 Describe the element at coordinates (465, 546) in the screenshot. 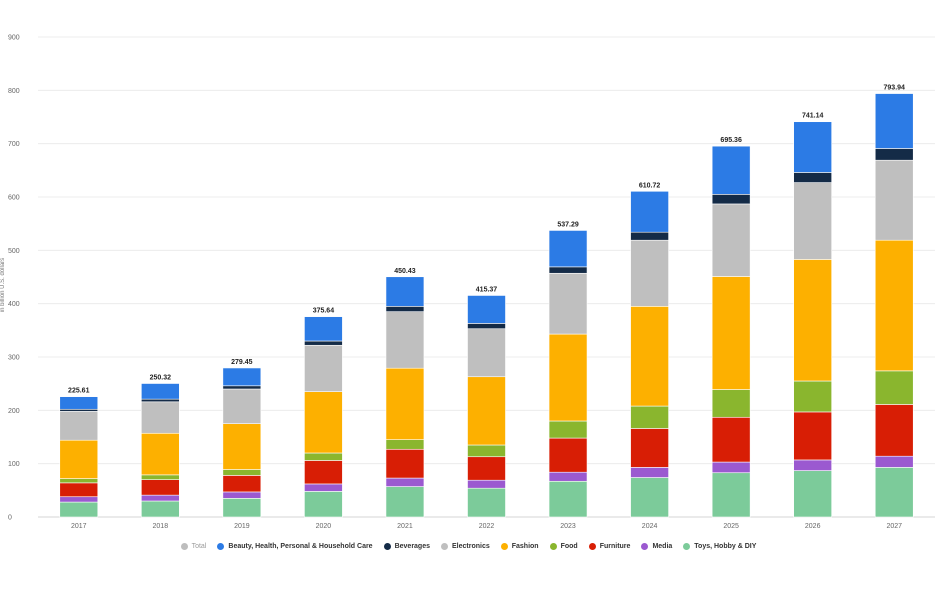

I see `legend-item: Electronics` at that location.